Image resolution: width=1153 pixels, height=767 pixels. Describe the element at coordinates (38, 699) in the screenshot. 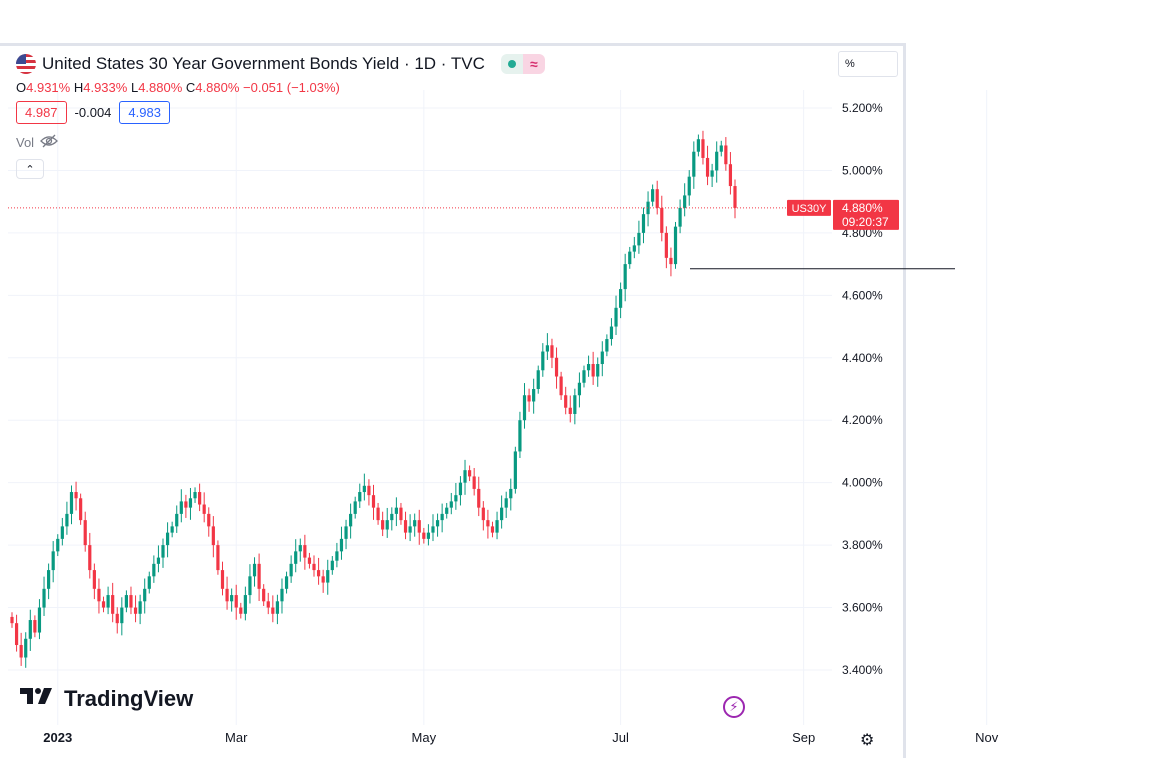

I see `tradingview-mark-icon` at that location.